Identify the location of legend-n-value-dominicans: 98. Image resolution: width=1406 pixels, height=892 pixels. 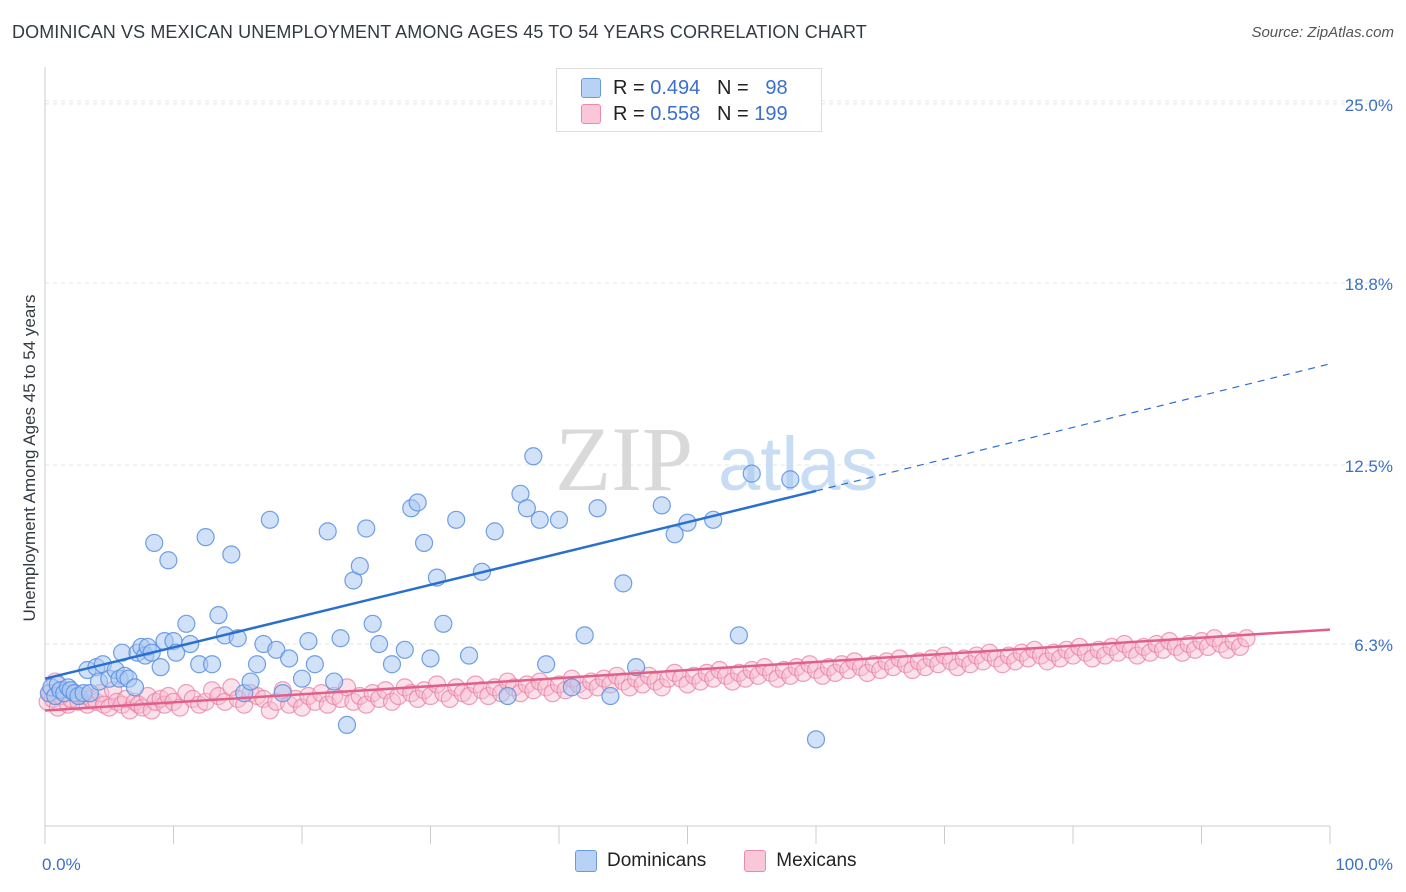
(776, 87).